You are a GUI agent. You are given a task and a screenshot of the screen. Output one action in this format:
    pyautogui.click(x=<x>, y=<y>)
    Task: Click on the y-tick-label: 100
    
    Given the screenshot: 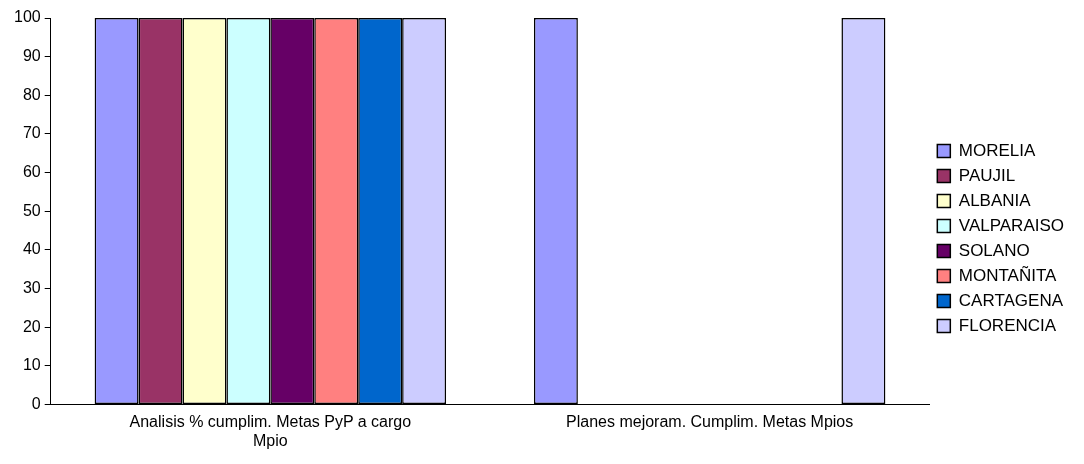 What is the action you would take?
    pyautogui.click(x=27, y=17)
    